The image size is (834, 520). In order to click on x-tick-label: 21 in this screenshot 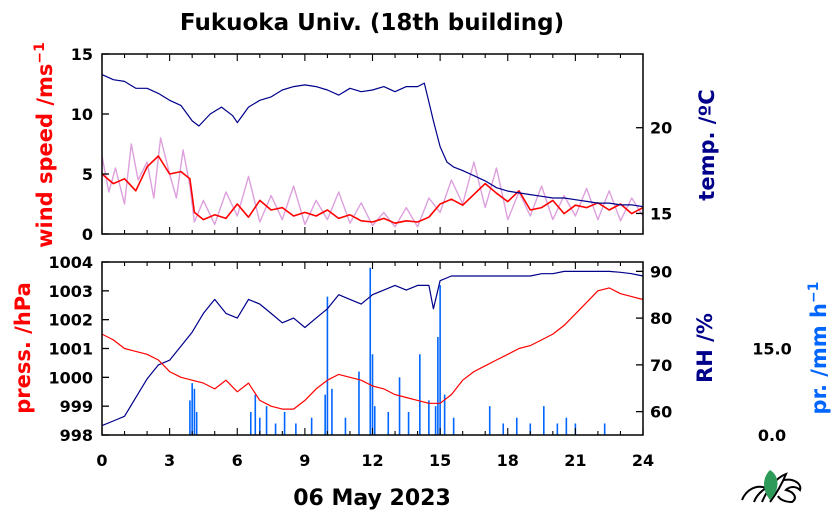, I will do `click(575, 460)`.